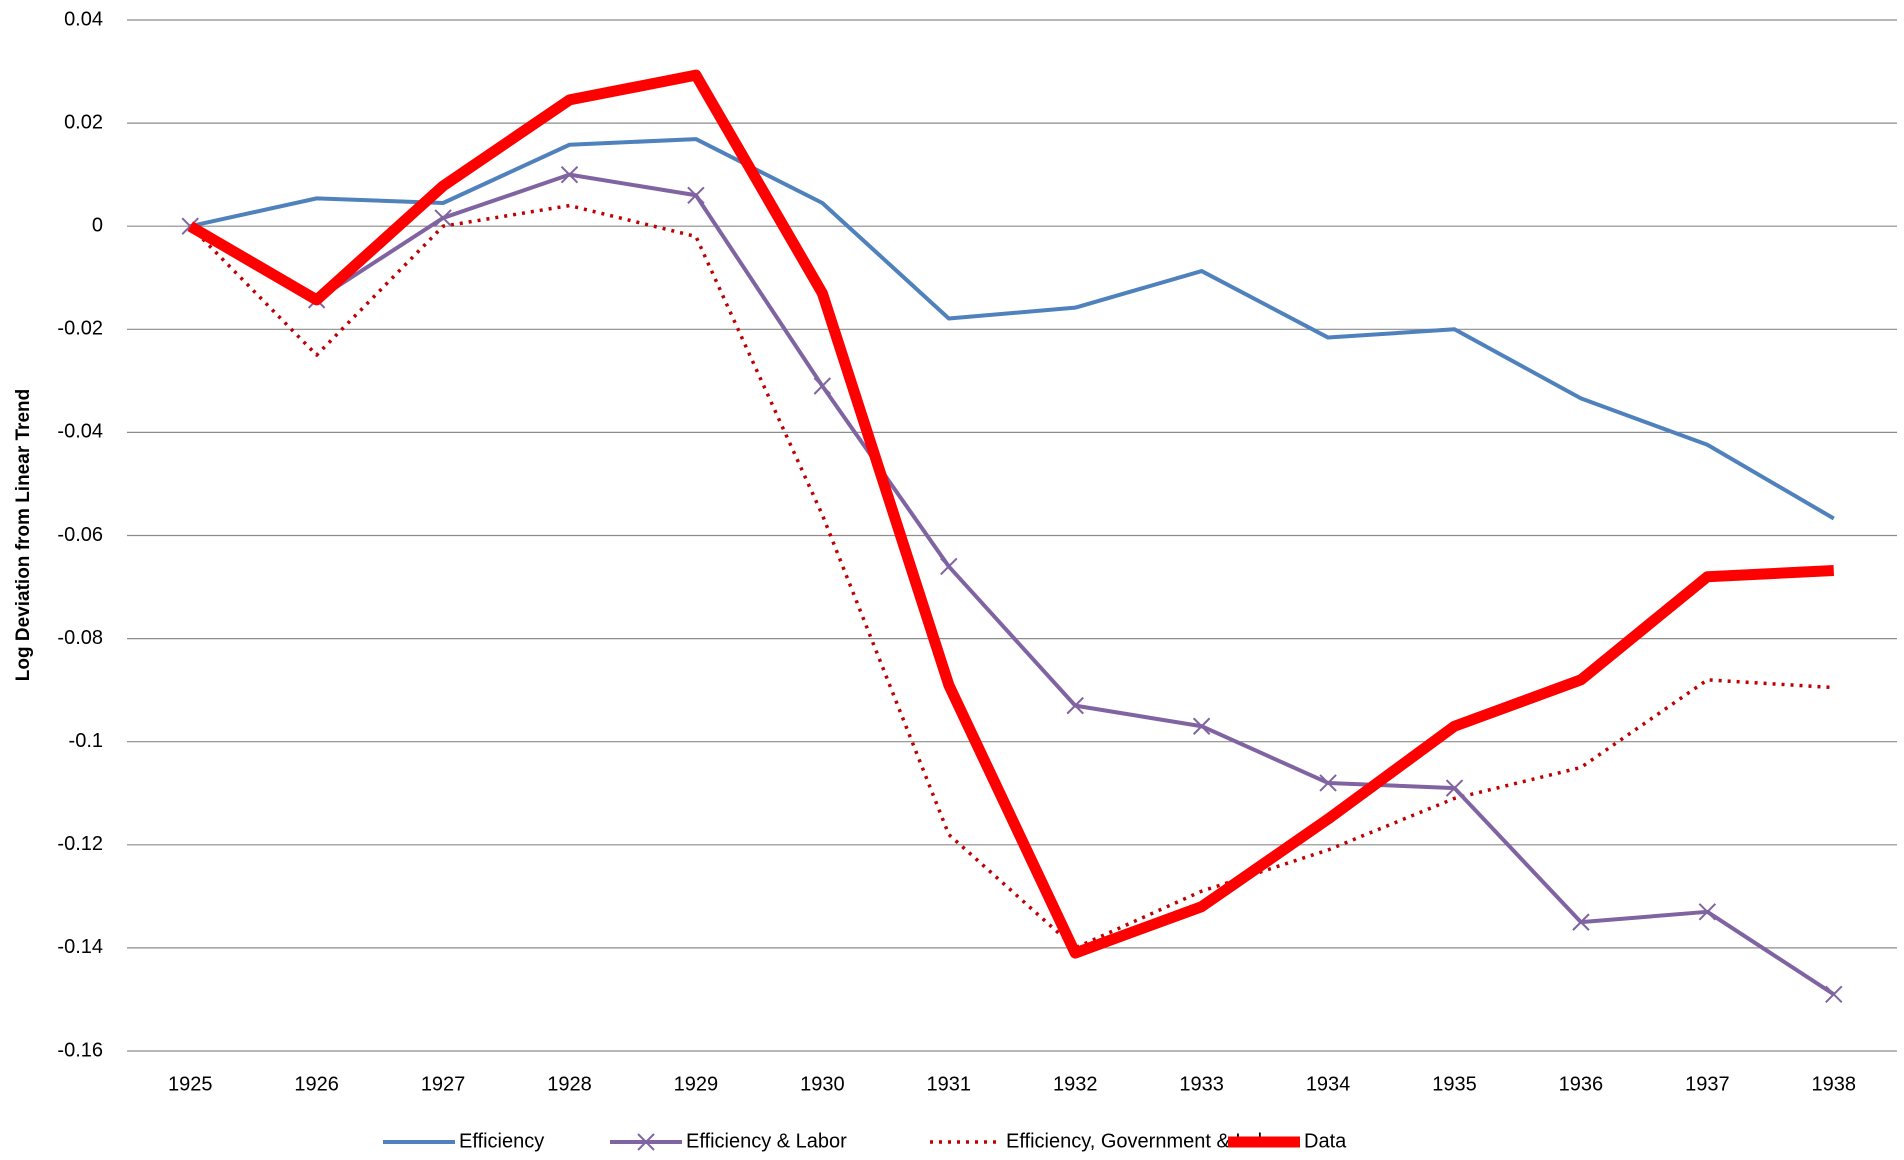 The image size is (1904, 1160). Describe the element at coordinates (1201, 1084) in the screenshot. I see `x-tick-label: 1933` at that location.